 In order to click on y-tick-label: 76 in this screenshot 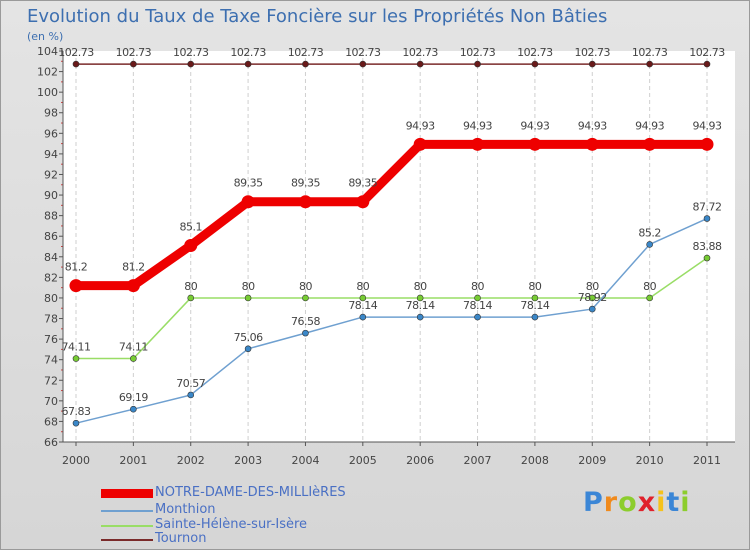, I will do `click(51, 339)`.